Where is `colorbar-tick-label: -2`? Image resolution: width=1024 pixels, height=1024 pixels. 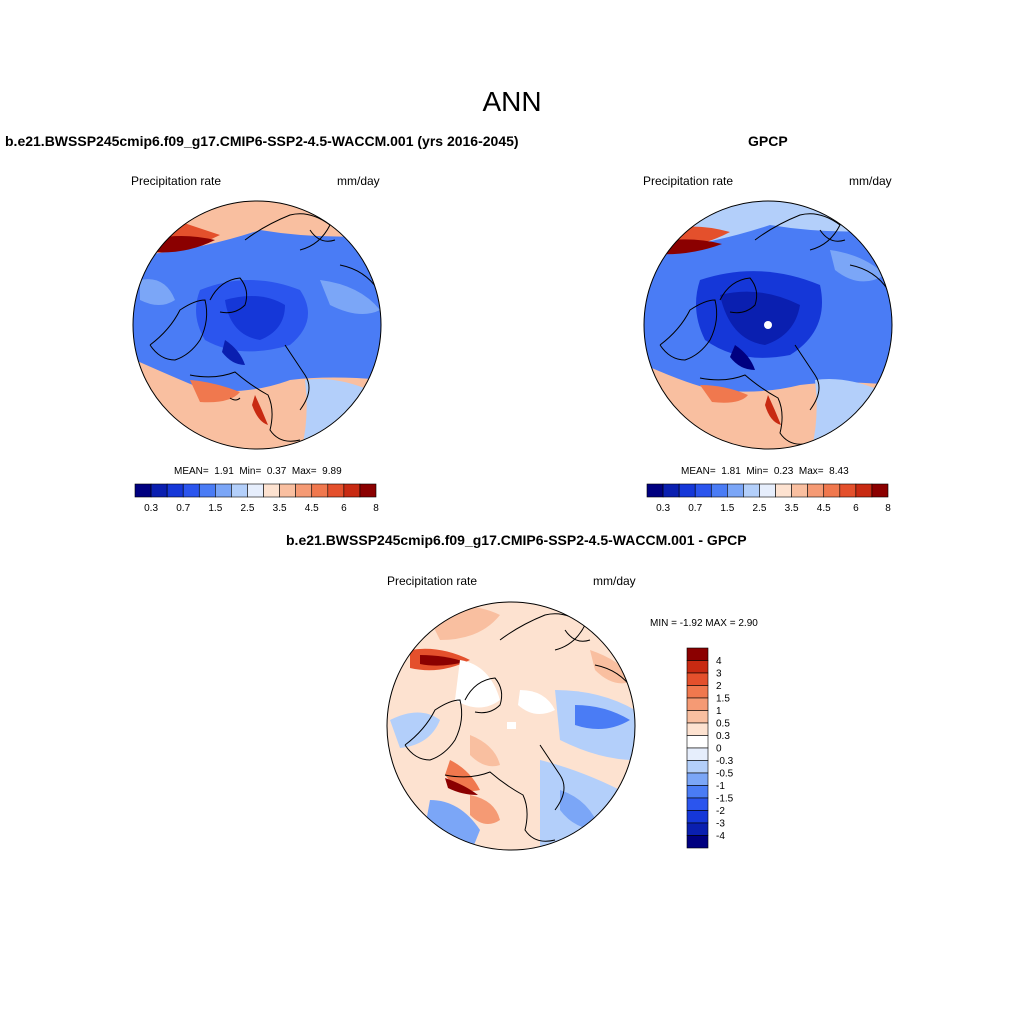
colorbar-tick-label: -2 is located at coordinates (720, 811).